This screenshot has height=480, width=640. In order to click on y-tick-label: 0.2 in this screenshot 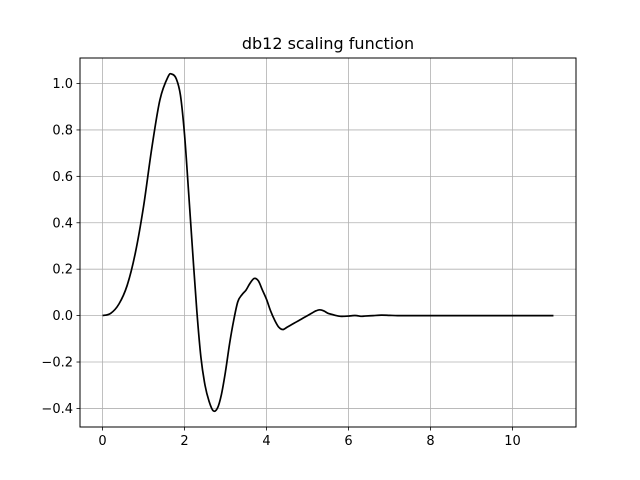, I will do `click(62, 270)`.